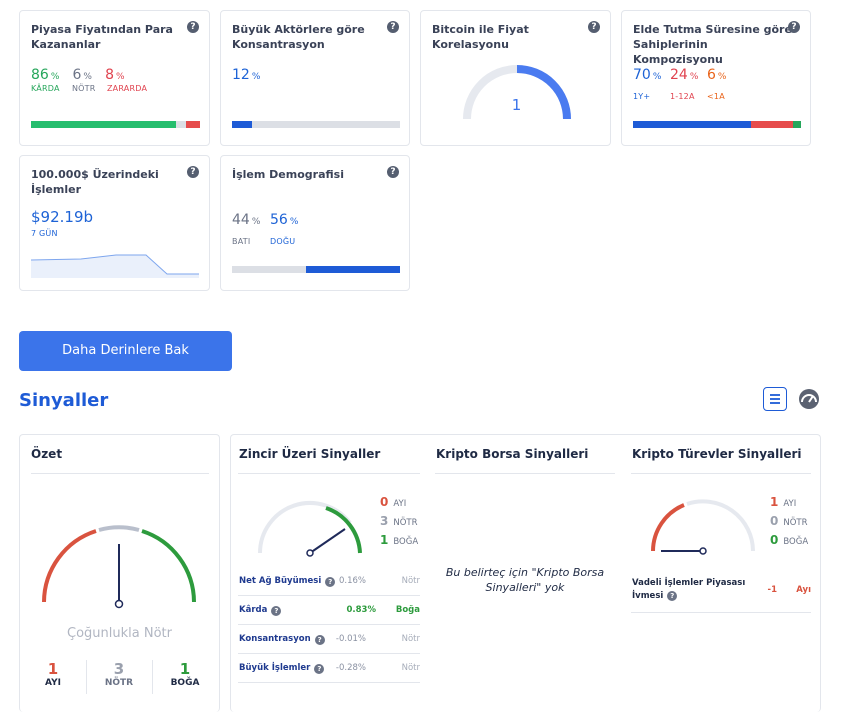  I want to click on onchain-bear: 0 AYI, so click(393, 502).